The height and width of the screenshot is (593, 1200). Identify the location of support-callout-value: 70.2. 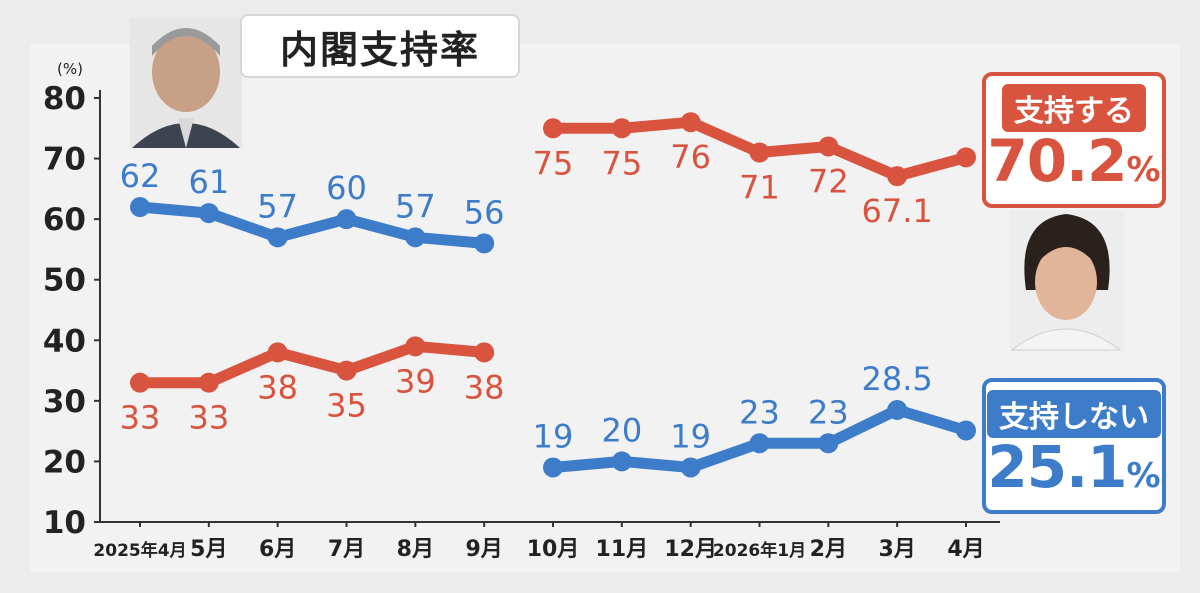
(1057, 161).